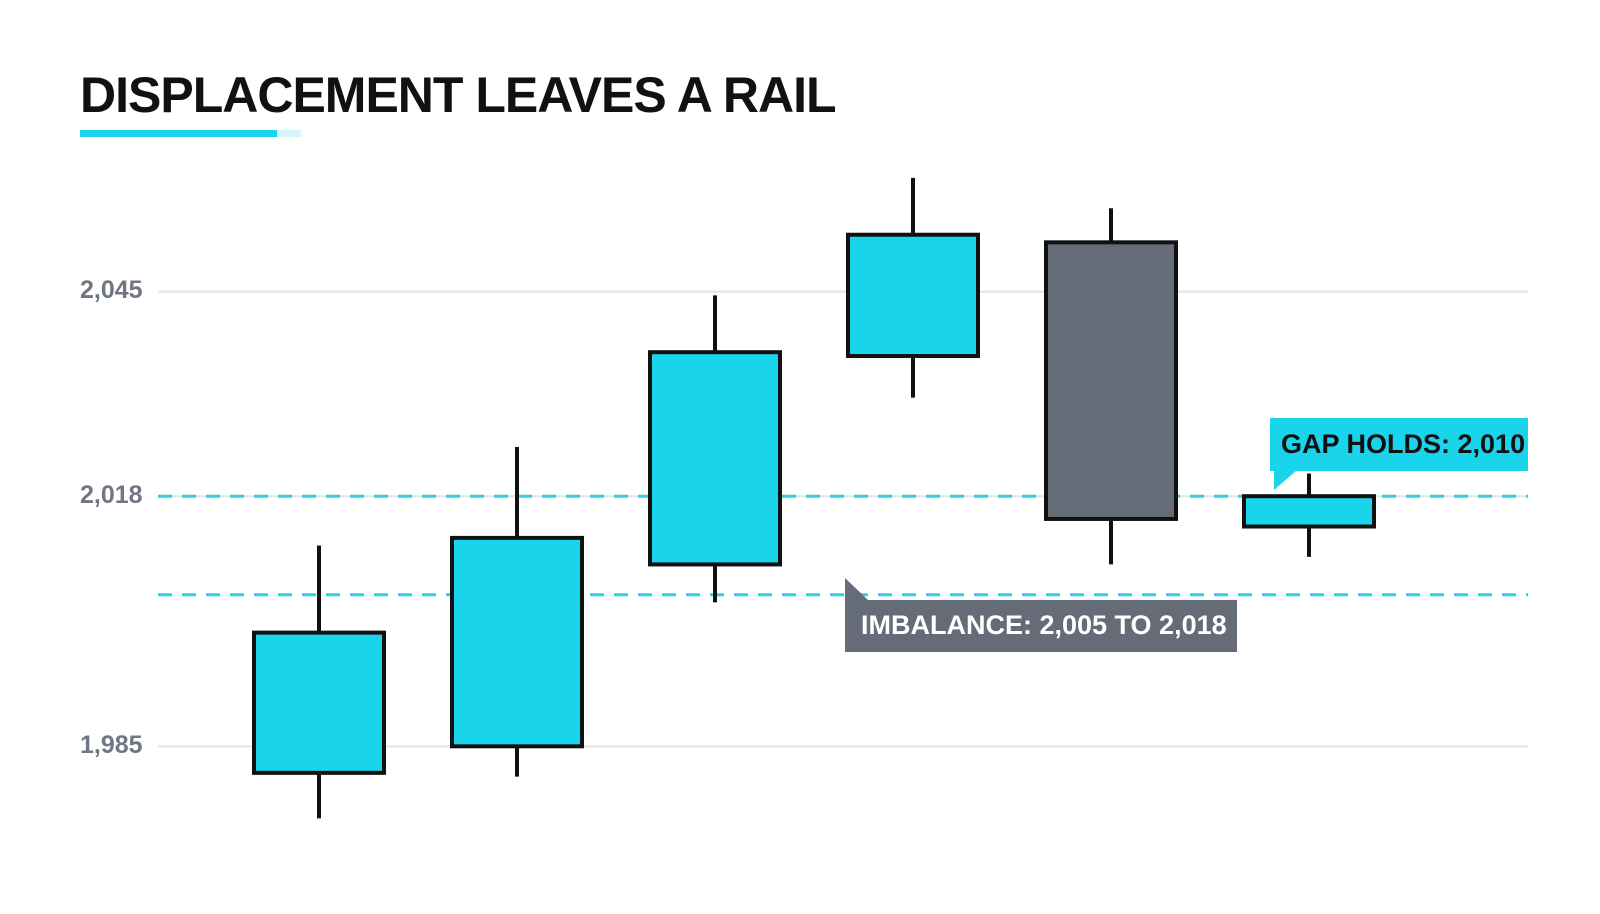 Image resolution: width=1600 pixels, height=914 pixels. I want to click on y-tick-label: 2,045, so click(111, 290).